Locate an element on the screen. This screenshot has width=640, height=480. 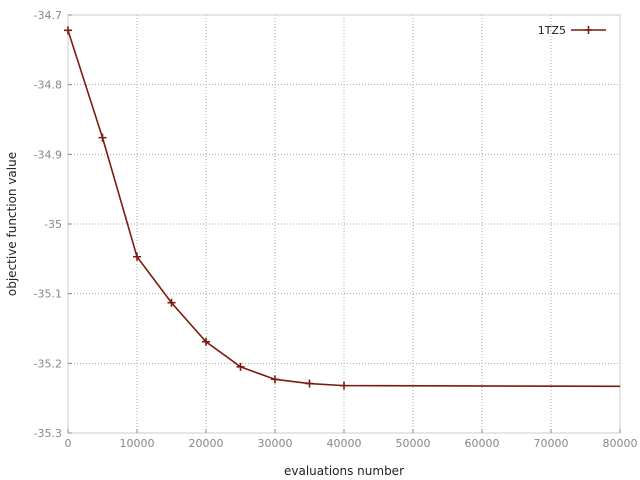
y-tick-label: -34.9 is located at coordinates (48, 154).